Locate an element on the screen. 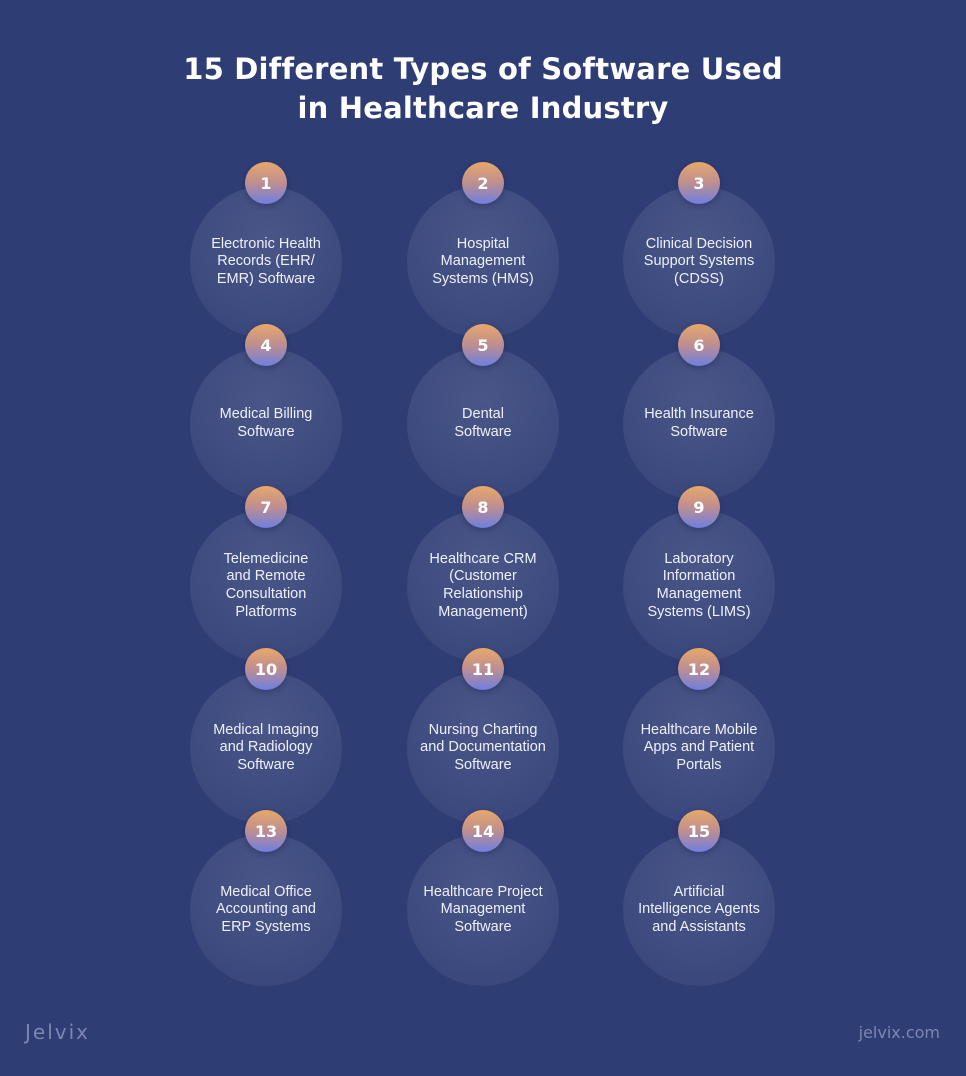 This screenshot has width=966, height=1076. software-item-5: 5 Dental Software is located at coordinates (483, 422).